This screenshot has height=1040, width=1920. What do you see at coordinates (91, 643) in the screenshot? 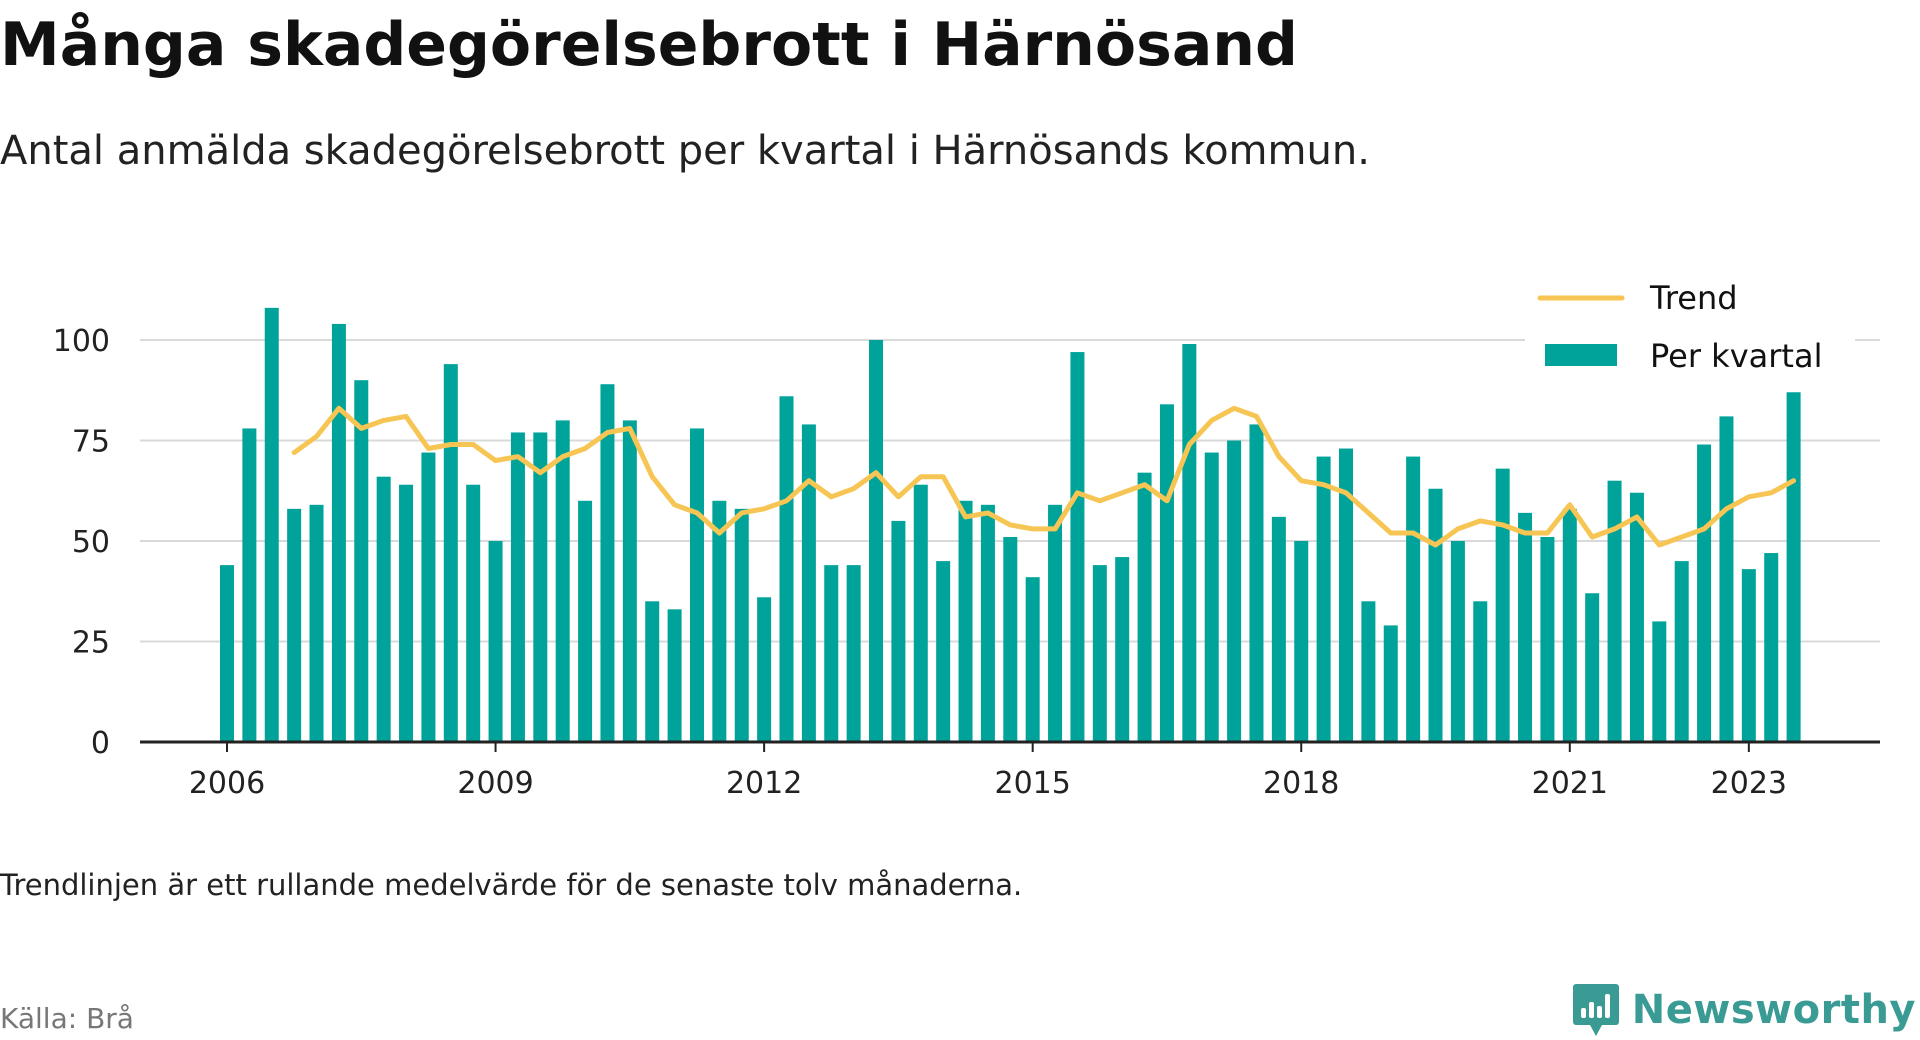
I see `y-tick-label: 25` at bounding box center [91, 643].